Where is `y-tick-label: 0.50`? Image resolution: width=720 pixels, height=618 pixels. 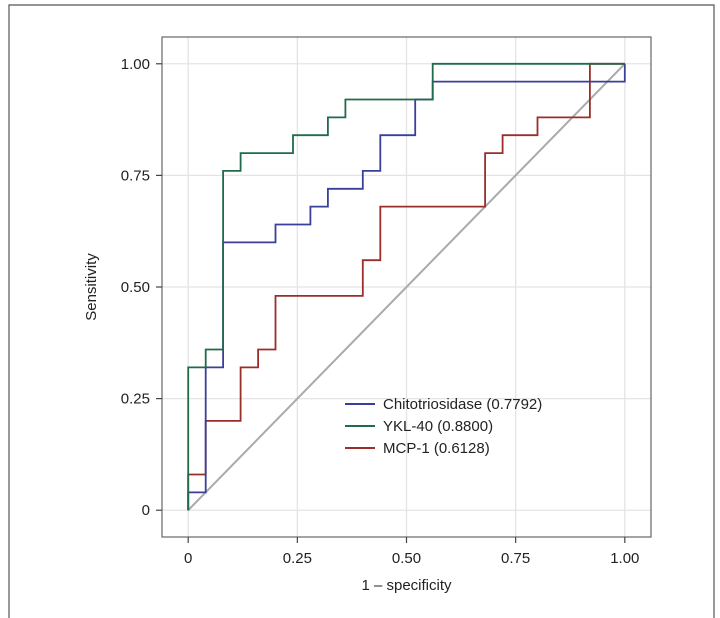 y-tick-label: 0.50 is located at coordinates (135, 287).